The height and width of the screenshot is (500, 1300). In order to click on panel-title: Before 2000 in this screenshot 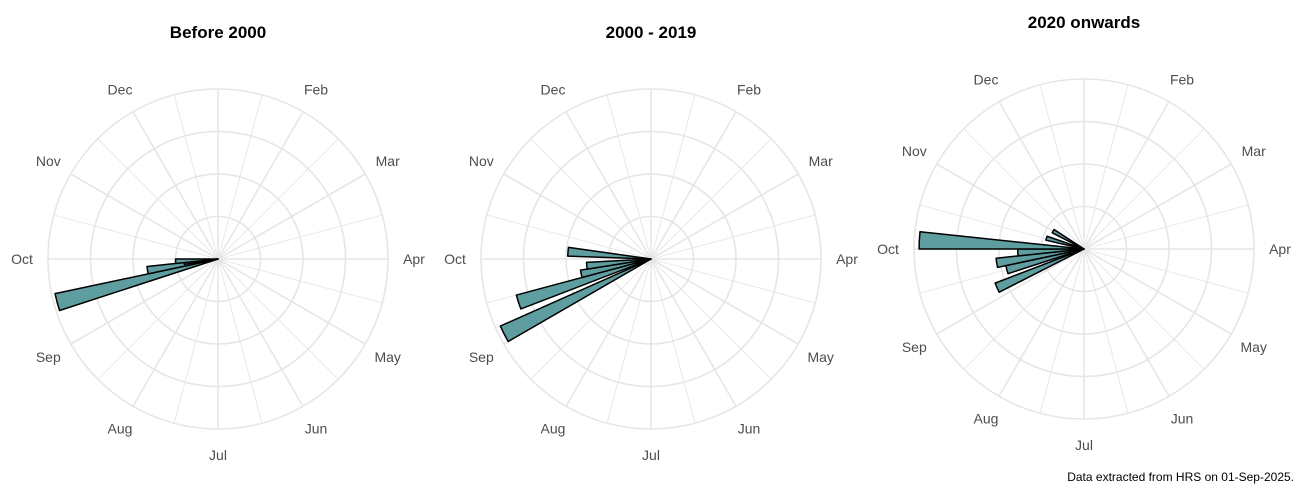, I will do `click(218, 32)`.